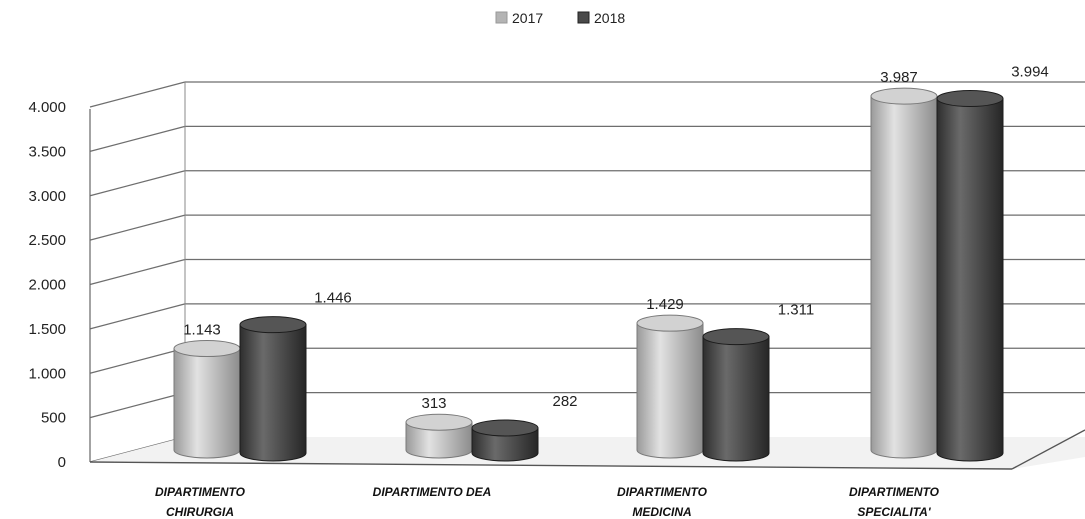 The width and height of the screenshot is (1085, 519). I want to click on data-label: 3.994, so click(1030, 72).